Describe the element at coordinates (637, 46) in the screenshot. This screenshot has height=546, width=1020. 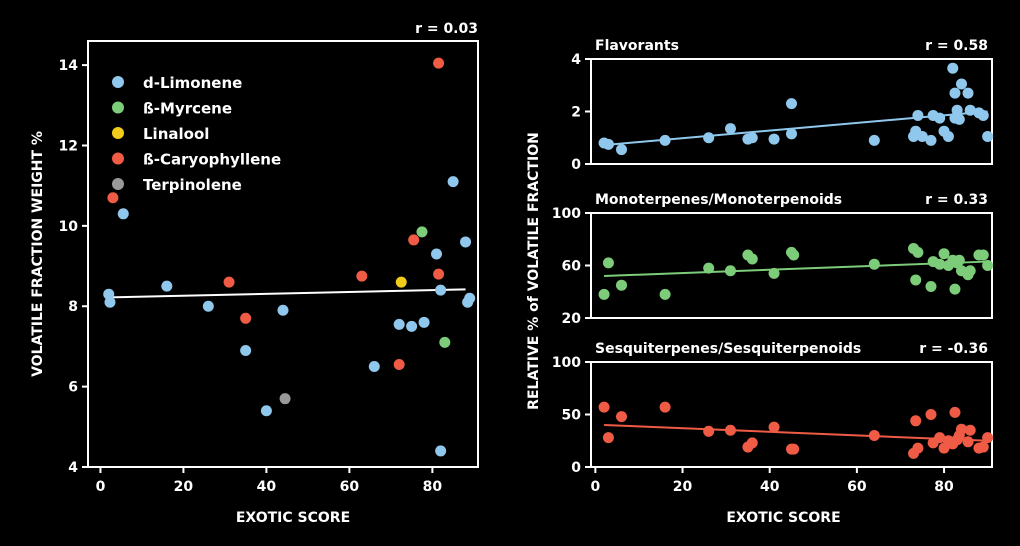
I see `panel-title: Flavorants` at that location.